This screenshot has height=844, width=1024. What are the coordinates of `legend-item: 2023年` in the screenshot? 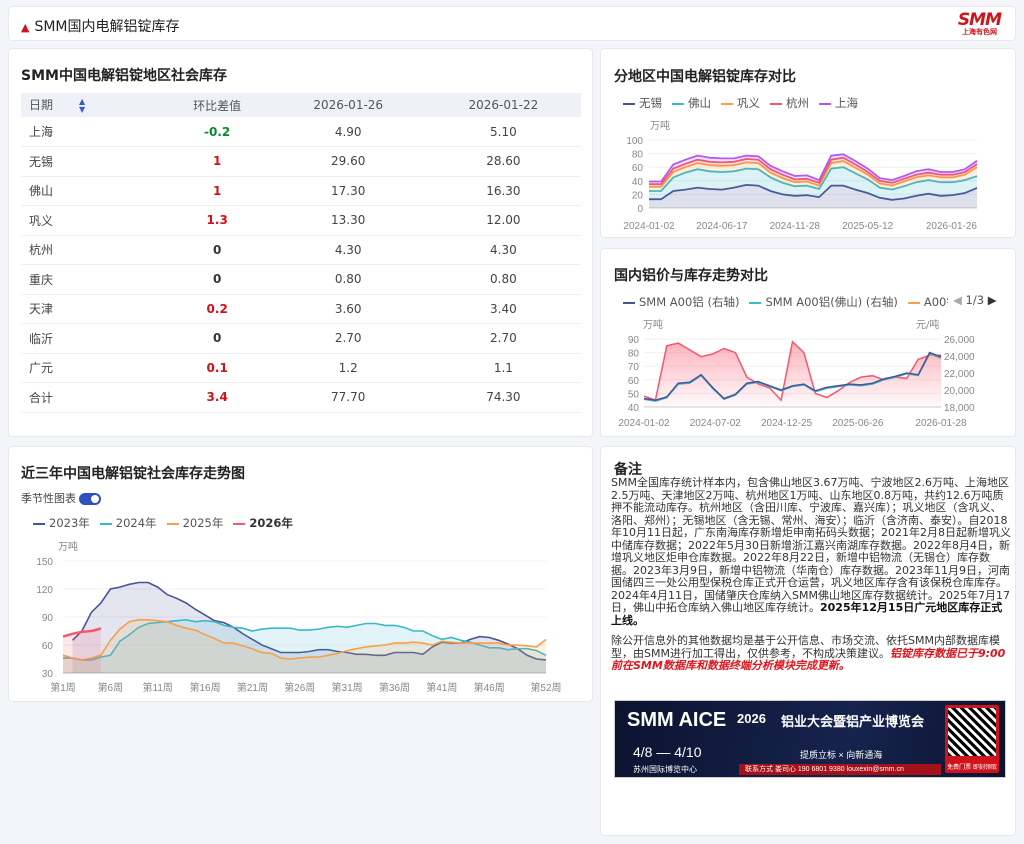 It's located at (61, 523).